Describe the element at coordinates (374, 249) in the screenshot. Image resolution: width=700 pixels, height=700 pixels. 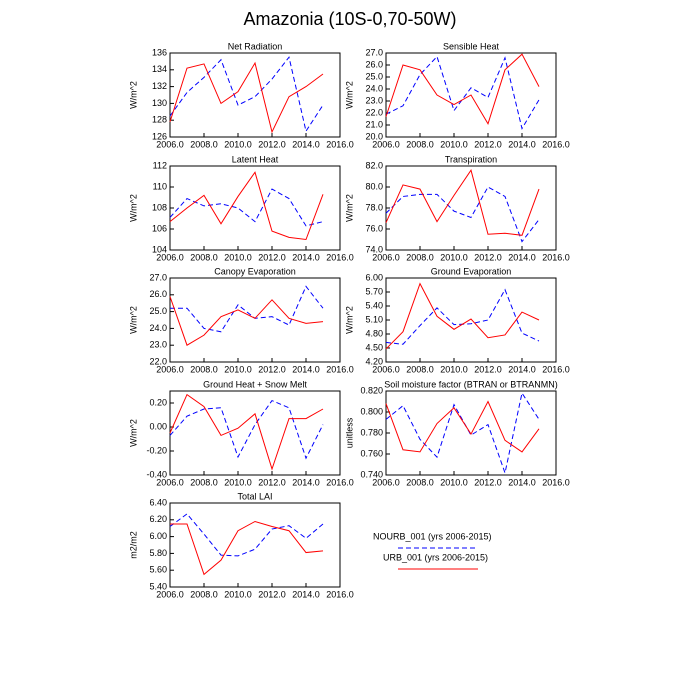
I see `y-tick-label: 74.0` at that location.